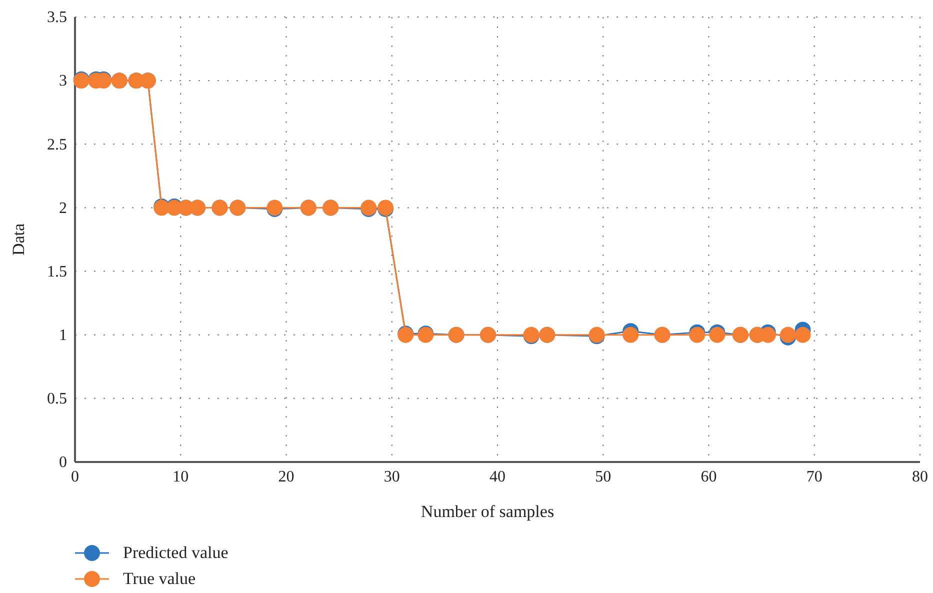 Image resolution: width=933 pixels, height=593 pixels. I want to click on x-tick-label: 30, so click(392, 477).